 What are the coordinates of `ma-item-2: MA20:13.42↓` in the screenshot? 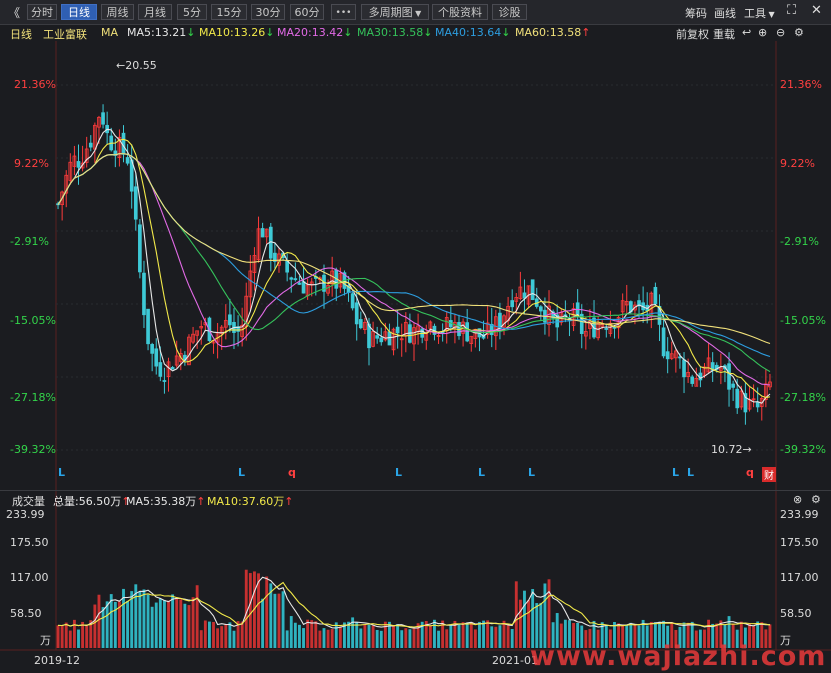 It's located at (314, 32).